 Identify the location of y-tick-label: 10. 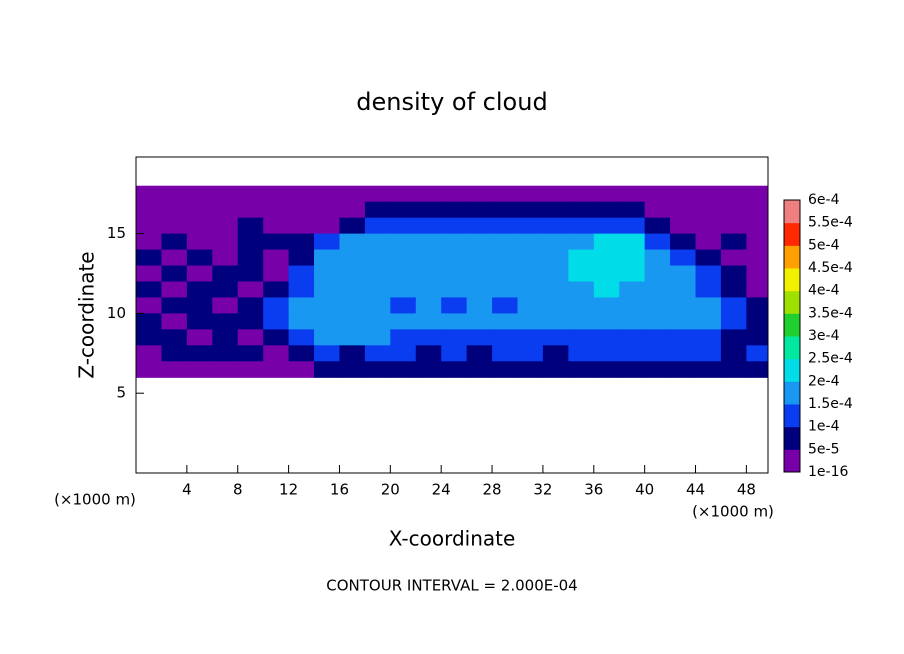
(116, 313).